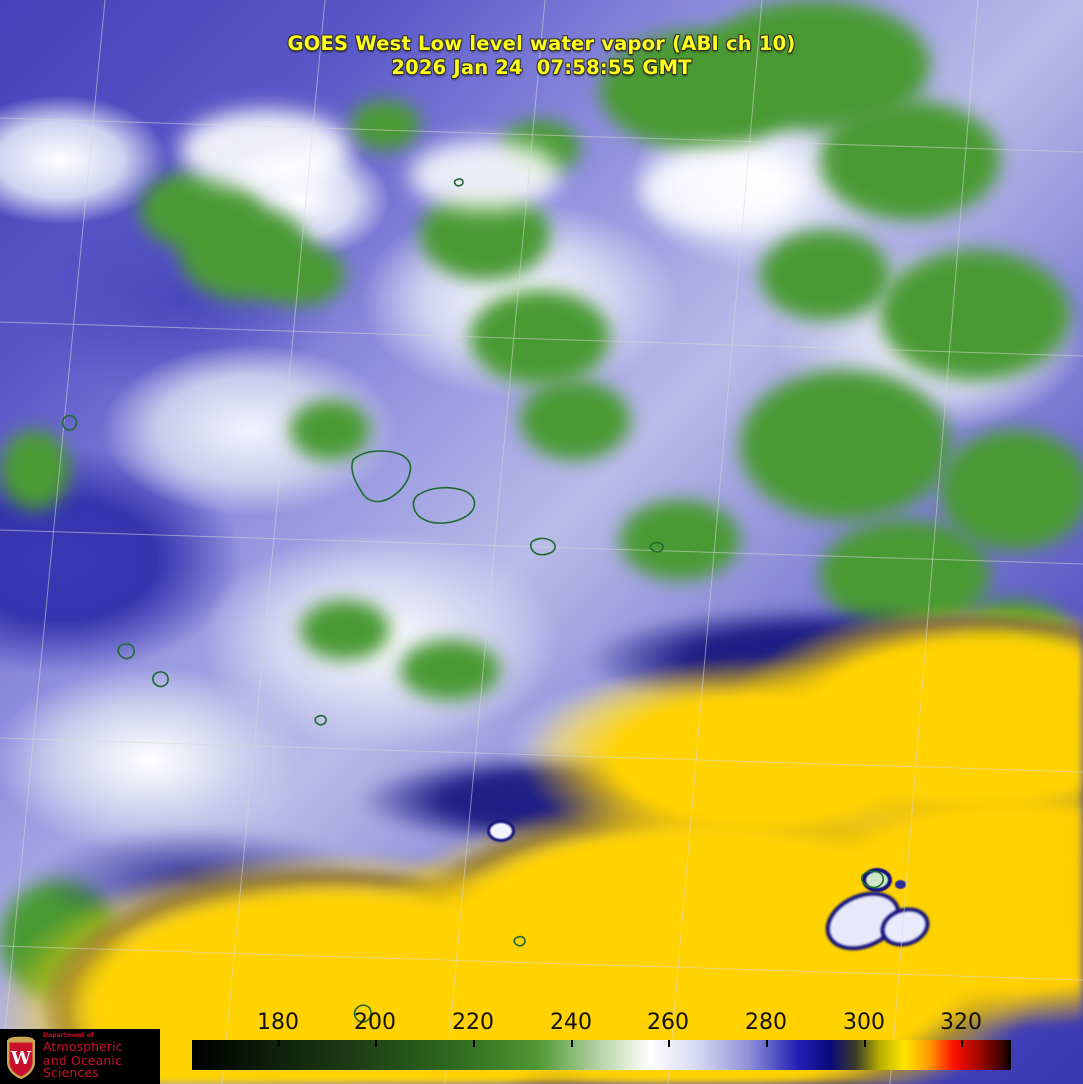 The image size is (1083, 1084). I want to click on uw-crest-icon: W, so click(21, 1057).